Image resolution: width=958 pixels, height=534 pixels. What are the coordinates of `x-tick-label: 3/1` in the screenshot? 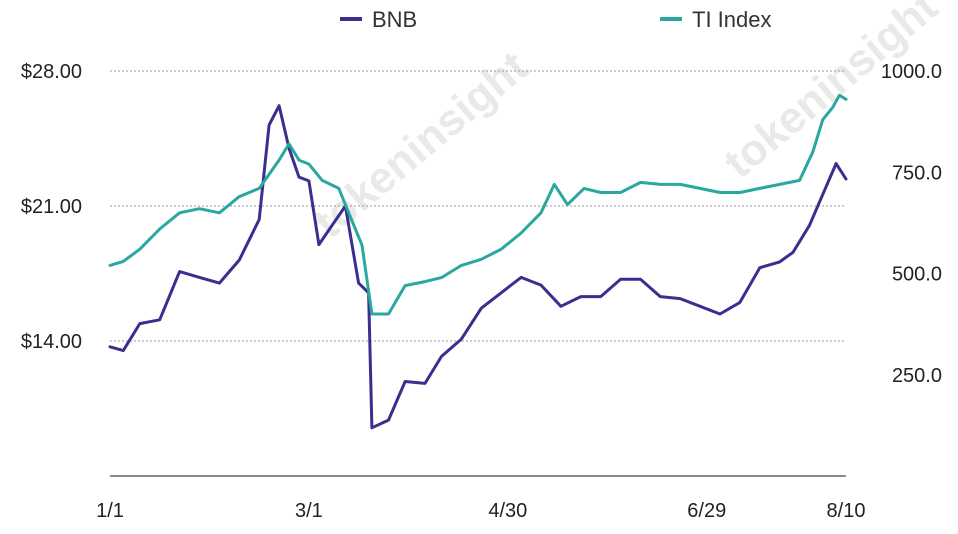 It's located at (309, 511).